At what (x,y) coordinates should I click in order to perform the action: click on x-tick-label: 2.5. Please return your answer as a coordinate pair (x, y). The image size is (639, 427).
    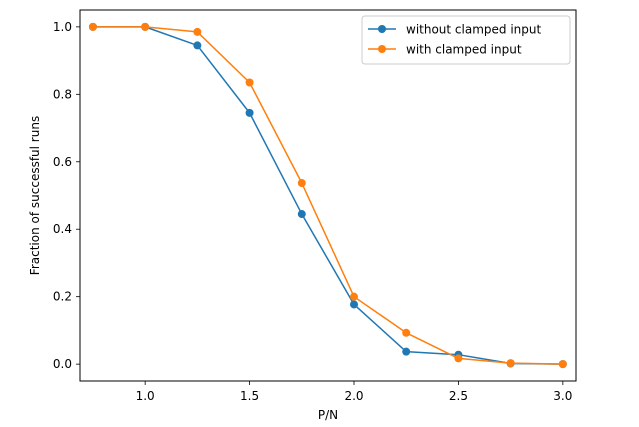
    Looking at the image, I should click on (458, 396).